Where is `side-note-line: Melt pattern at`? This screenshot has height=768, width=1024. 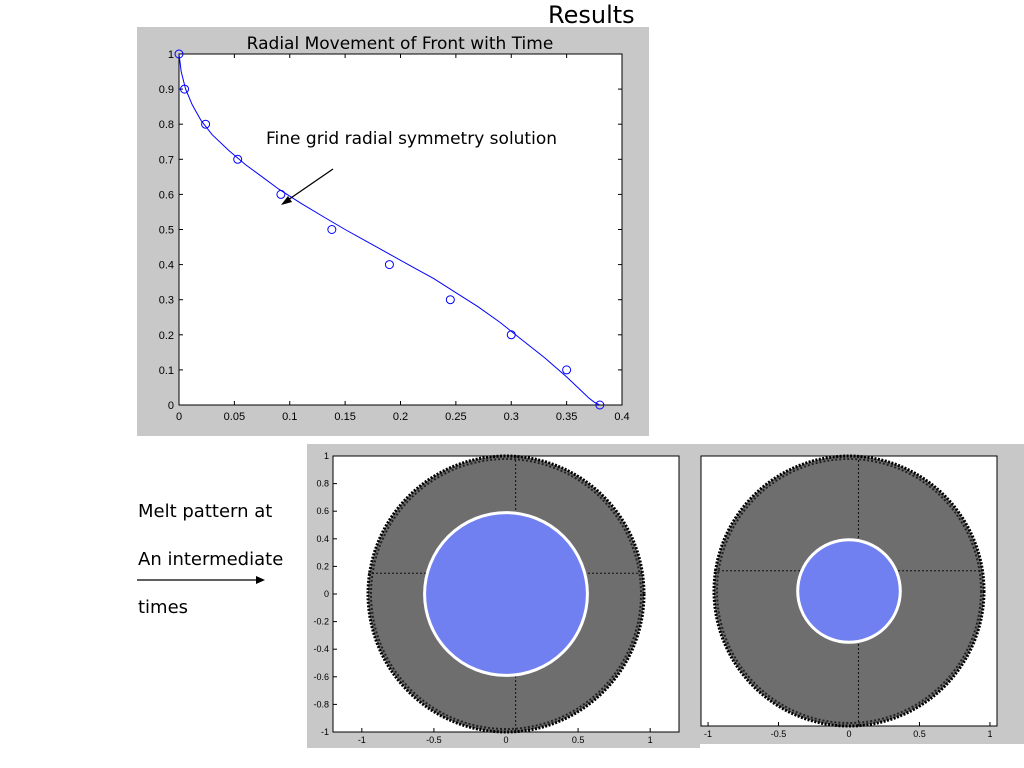
side-note-line: Melt pattern at is located at coordinates (205, 511).